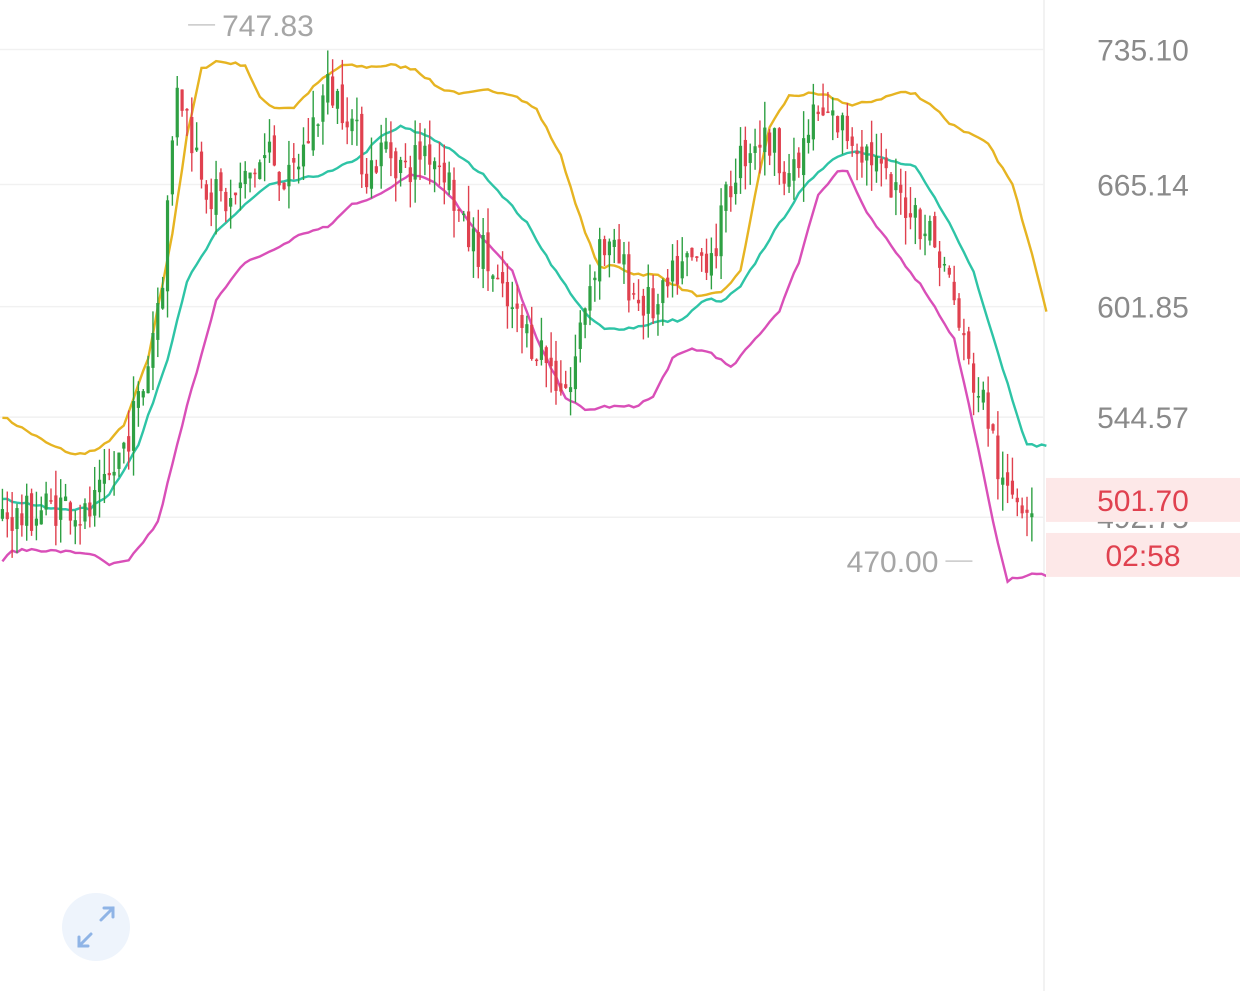 The height and width of the screenshot is (991, 1240). Describe the element at coordinates (268, 26) in the screenshot. I see `high-marker-label: 747.83` at that location.